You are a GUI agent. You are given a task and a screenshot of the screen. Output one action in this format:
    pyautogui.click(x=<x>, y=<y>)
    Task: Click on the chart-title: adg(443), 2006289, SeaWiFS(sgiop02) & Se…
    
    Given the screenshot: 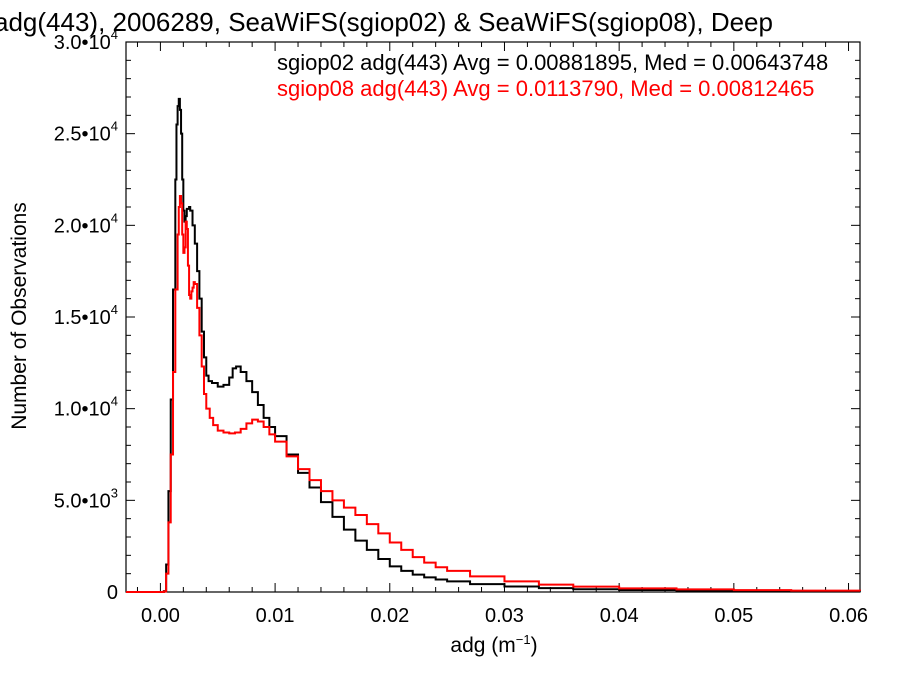 What is the action you would take?
    pyautogui.click(x=386, y=22)
    